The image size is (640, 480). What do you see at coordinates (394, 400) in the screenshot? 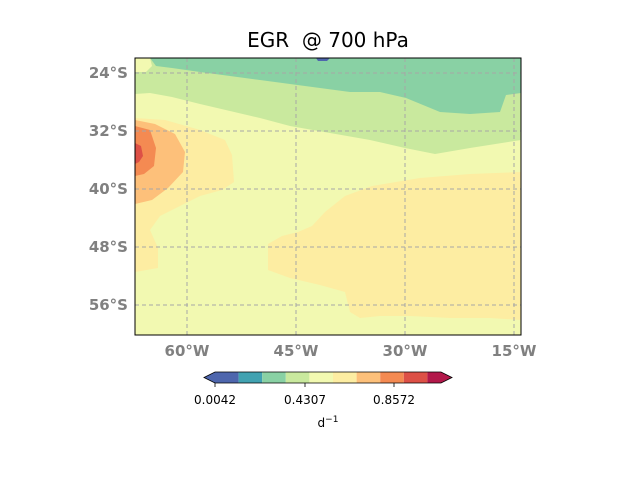
I see `colorbar-tick-label-3: 0.8572` at bounding box center [394, 400].